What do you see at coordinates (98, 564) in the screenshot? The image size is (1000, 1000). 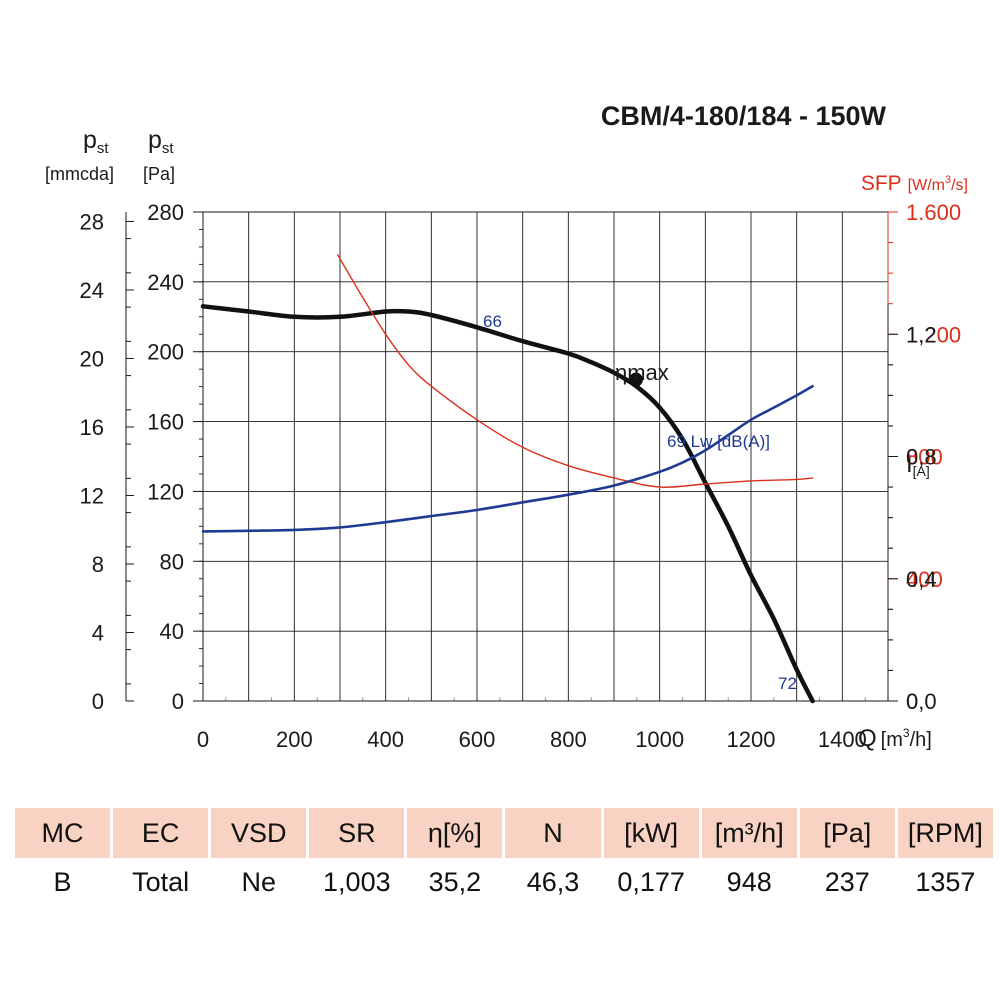 I see `left-outer-tick-label: 8` at bounding box center [98, 564].